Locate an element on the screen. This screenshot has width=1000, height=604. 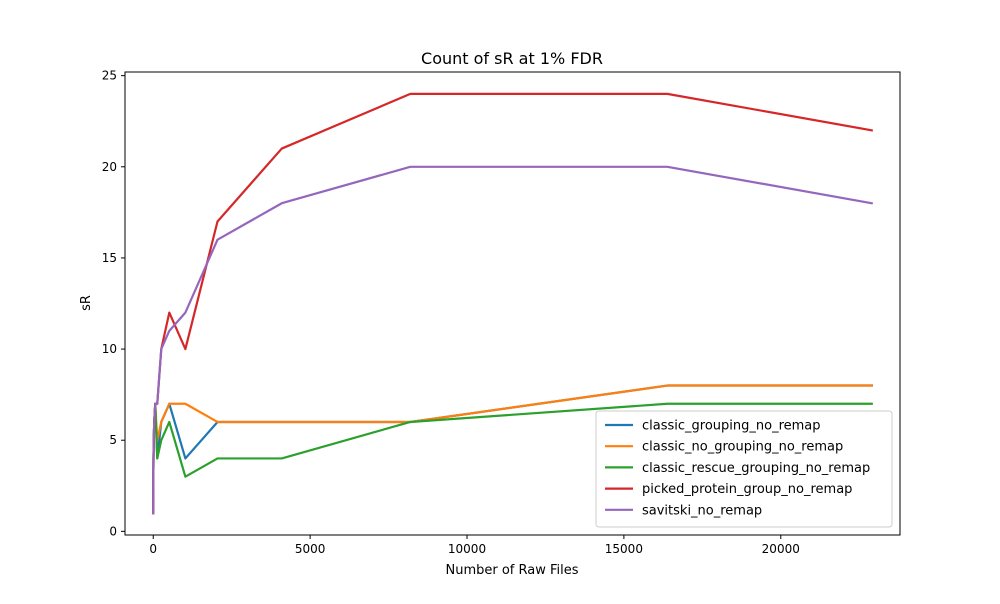
legend-label: picked_protein_group_no_remap is located at coordinates (747, 489).